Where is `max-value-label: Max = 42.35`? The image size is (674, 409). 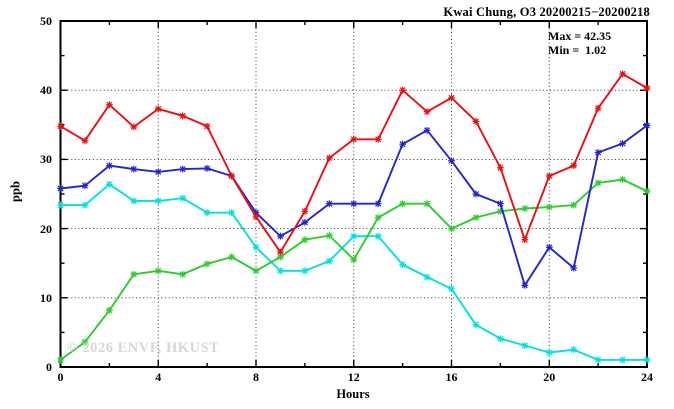
max-value-label: Max = 42.35 is located at coordinates (580, 36).